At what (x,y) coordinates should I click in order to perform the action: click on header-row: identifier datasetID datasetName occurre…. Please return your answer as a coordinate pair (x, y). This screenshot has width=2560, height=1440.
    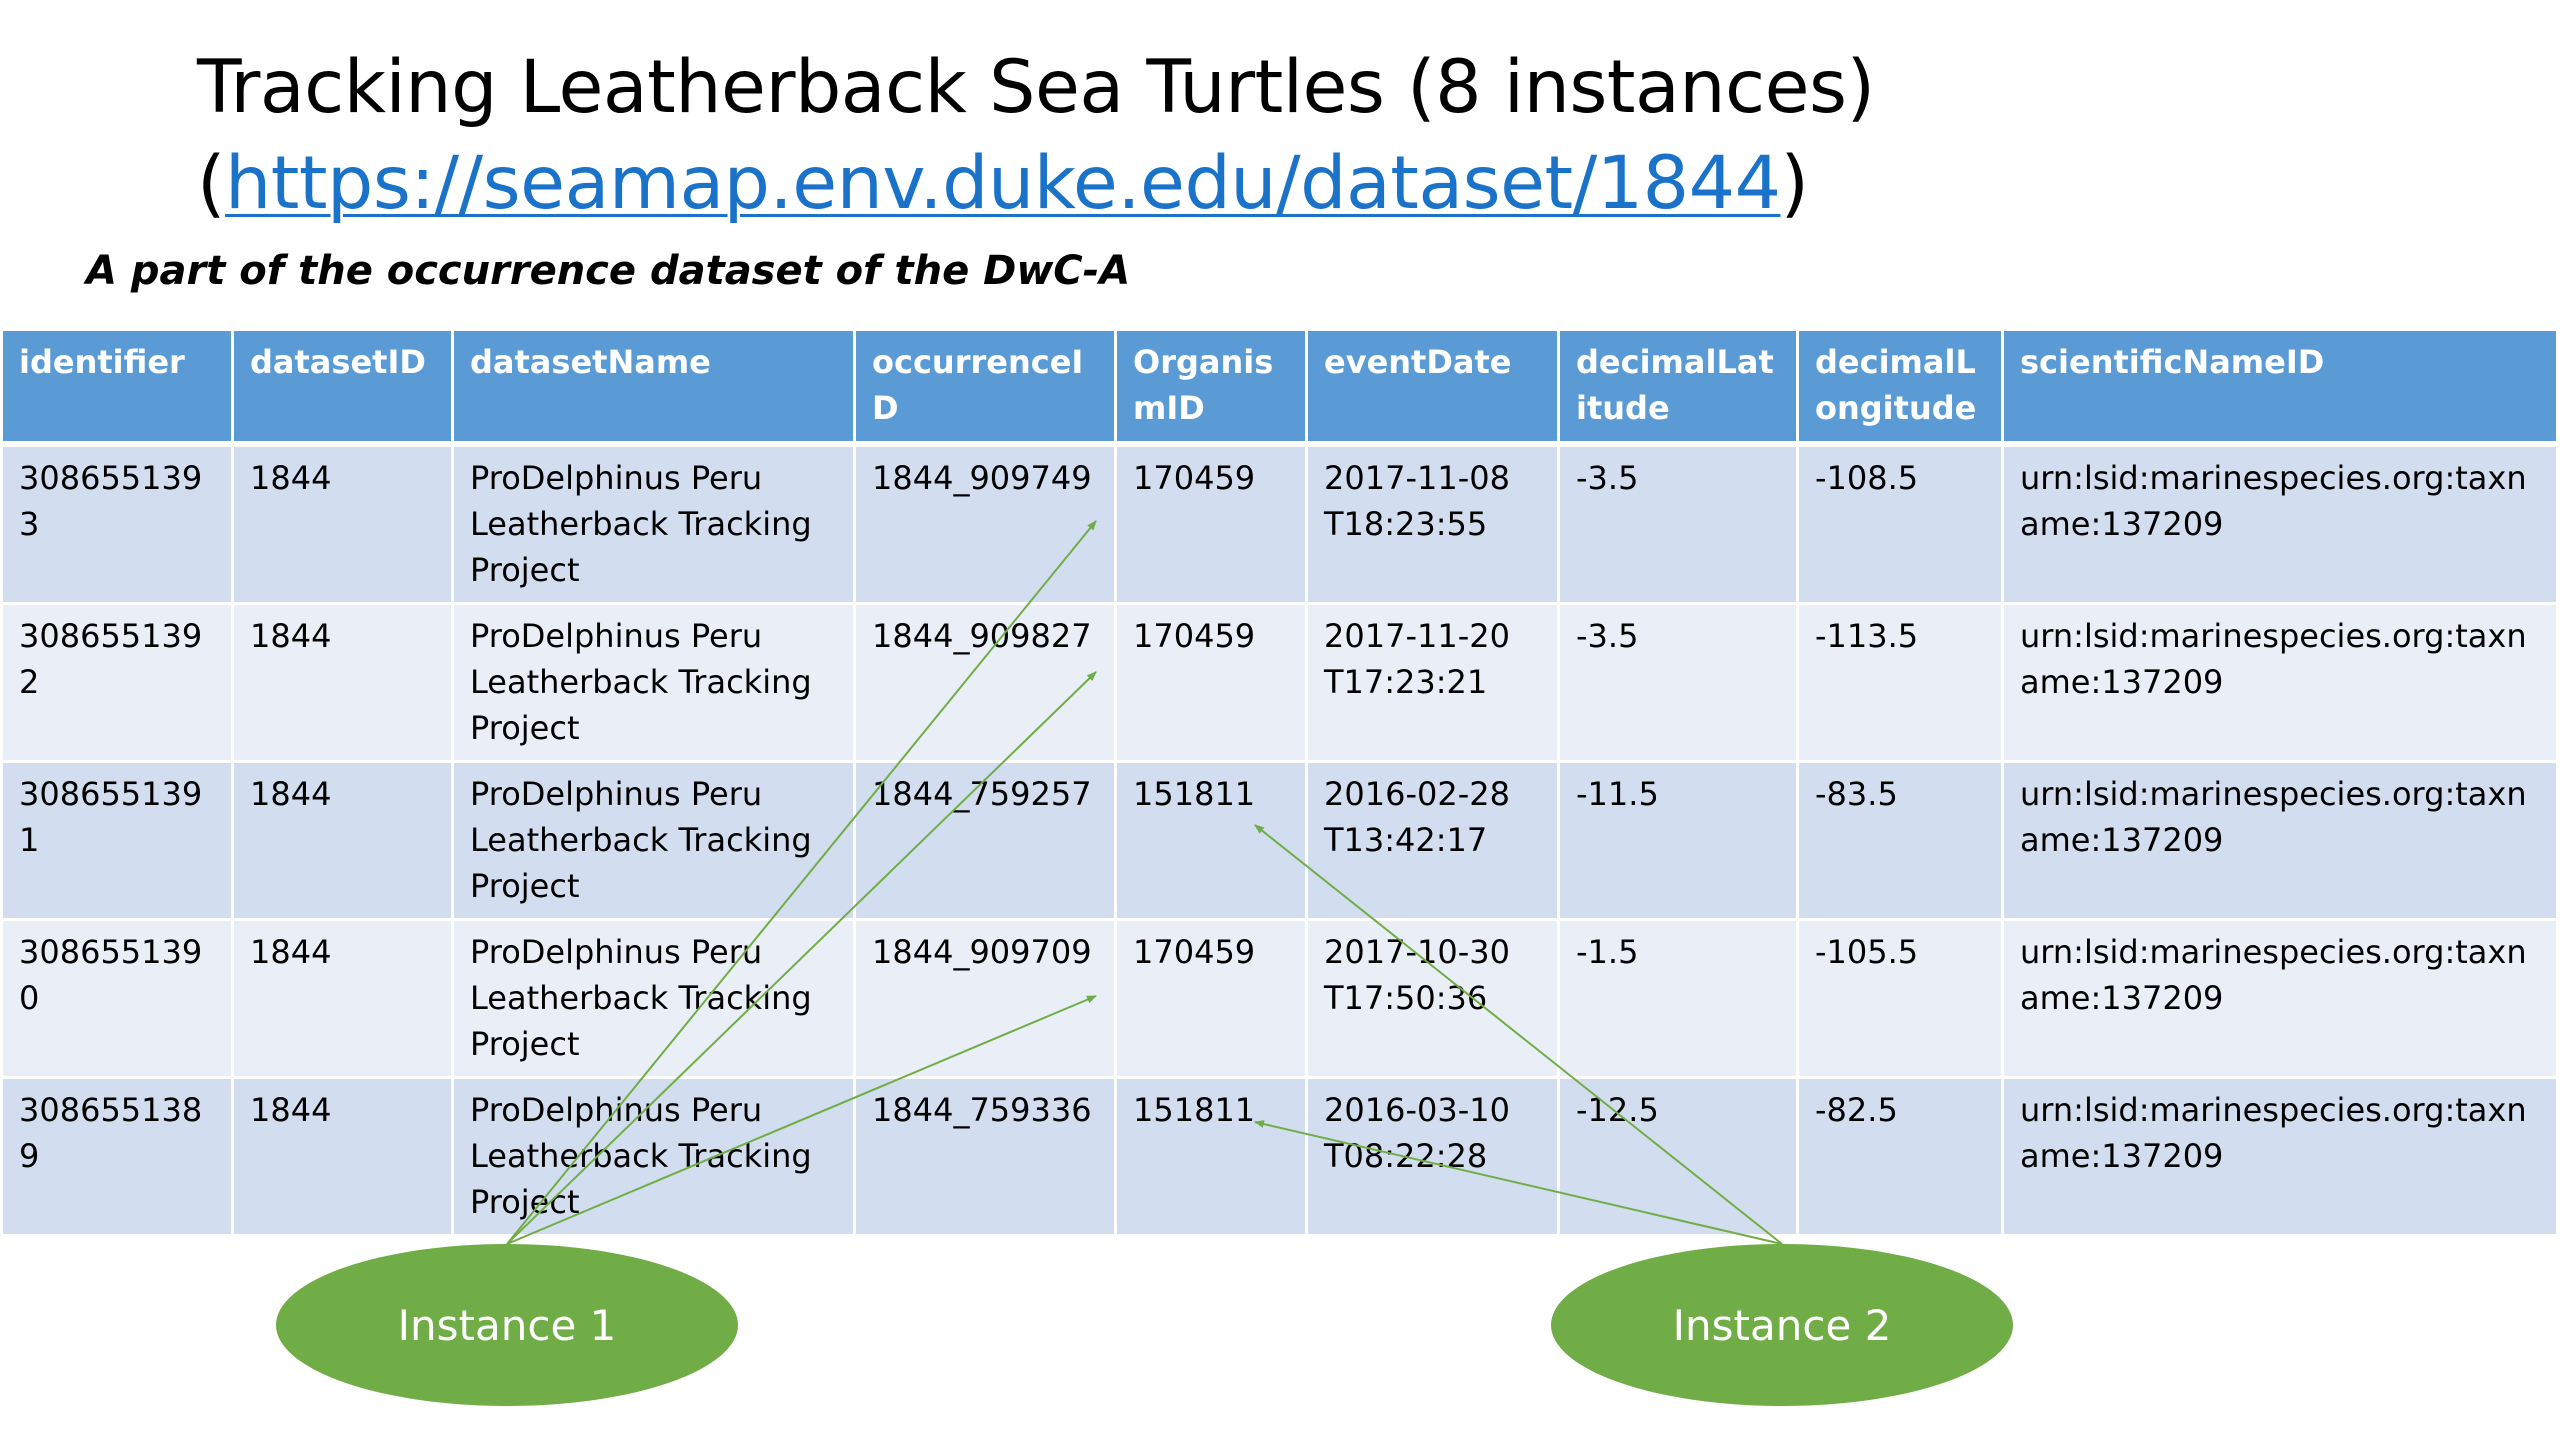
    Looking at the image, I should click on (1279, 387).